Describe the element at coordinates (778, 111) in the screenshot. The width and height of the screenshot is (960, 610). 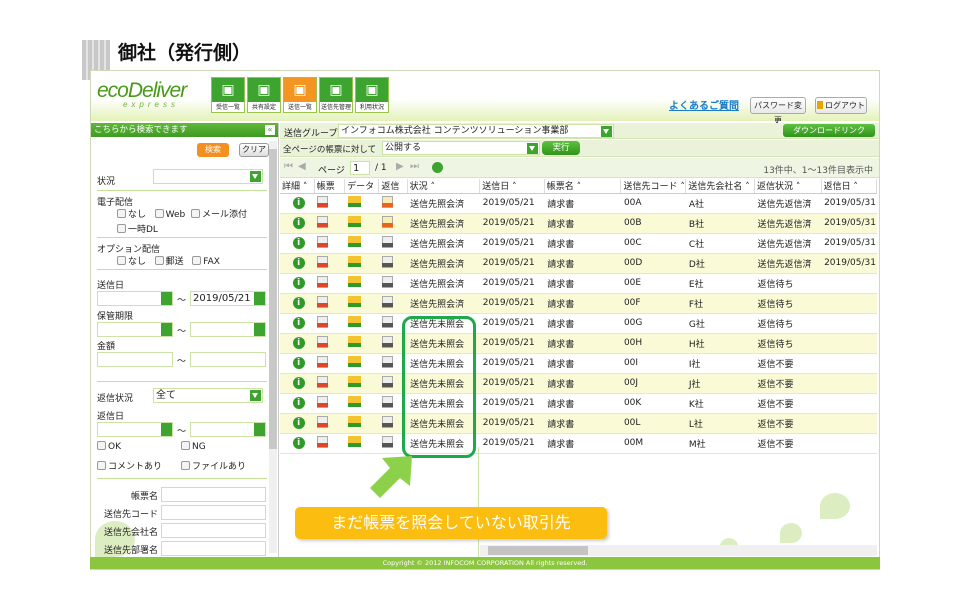
I see `password-change-button: パスワード変更` at that location.